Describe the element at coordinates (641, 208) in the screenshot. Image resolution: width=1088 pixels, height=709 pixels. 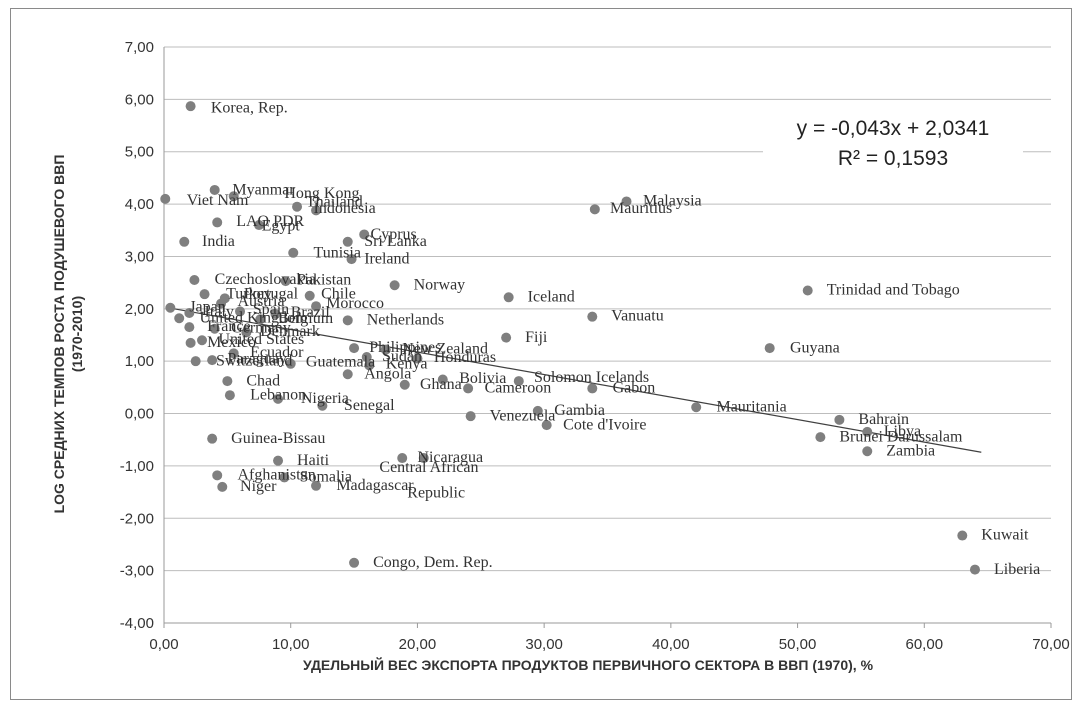
I see `point-label: Mauritius` at that location.